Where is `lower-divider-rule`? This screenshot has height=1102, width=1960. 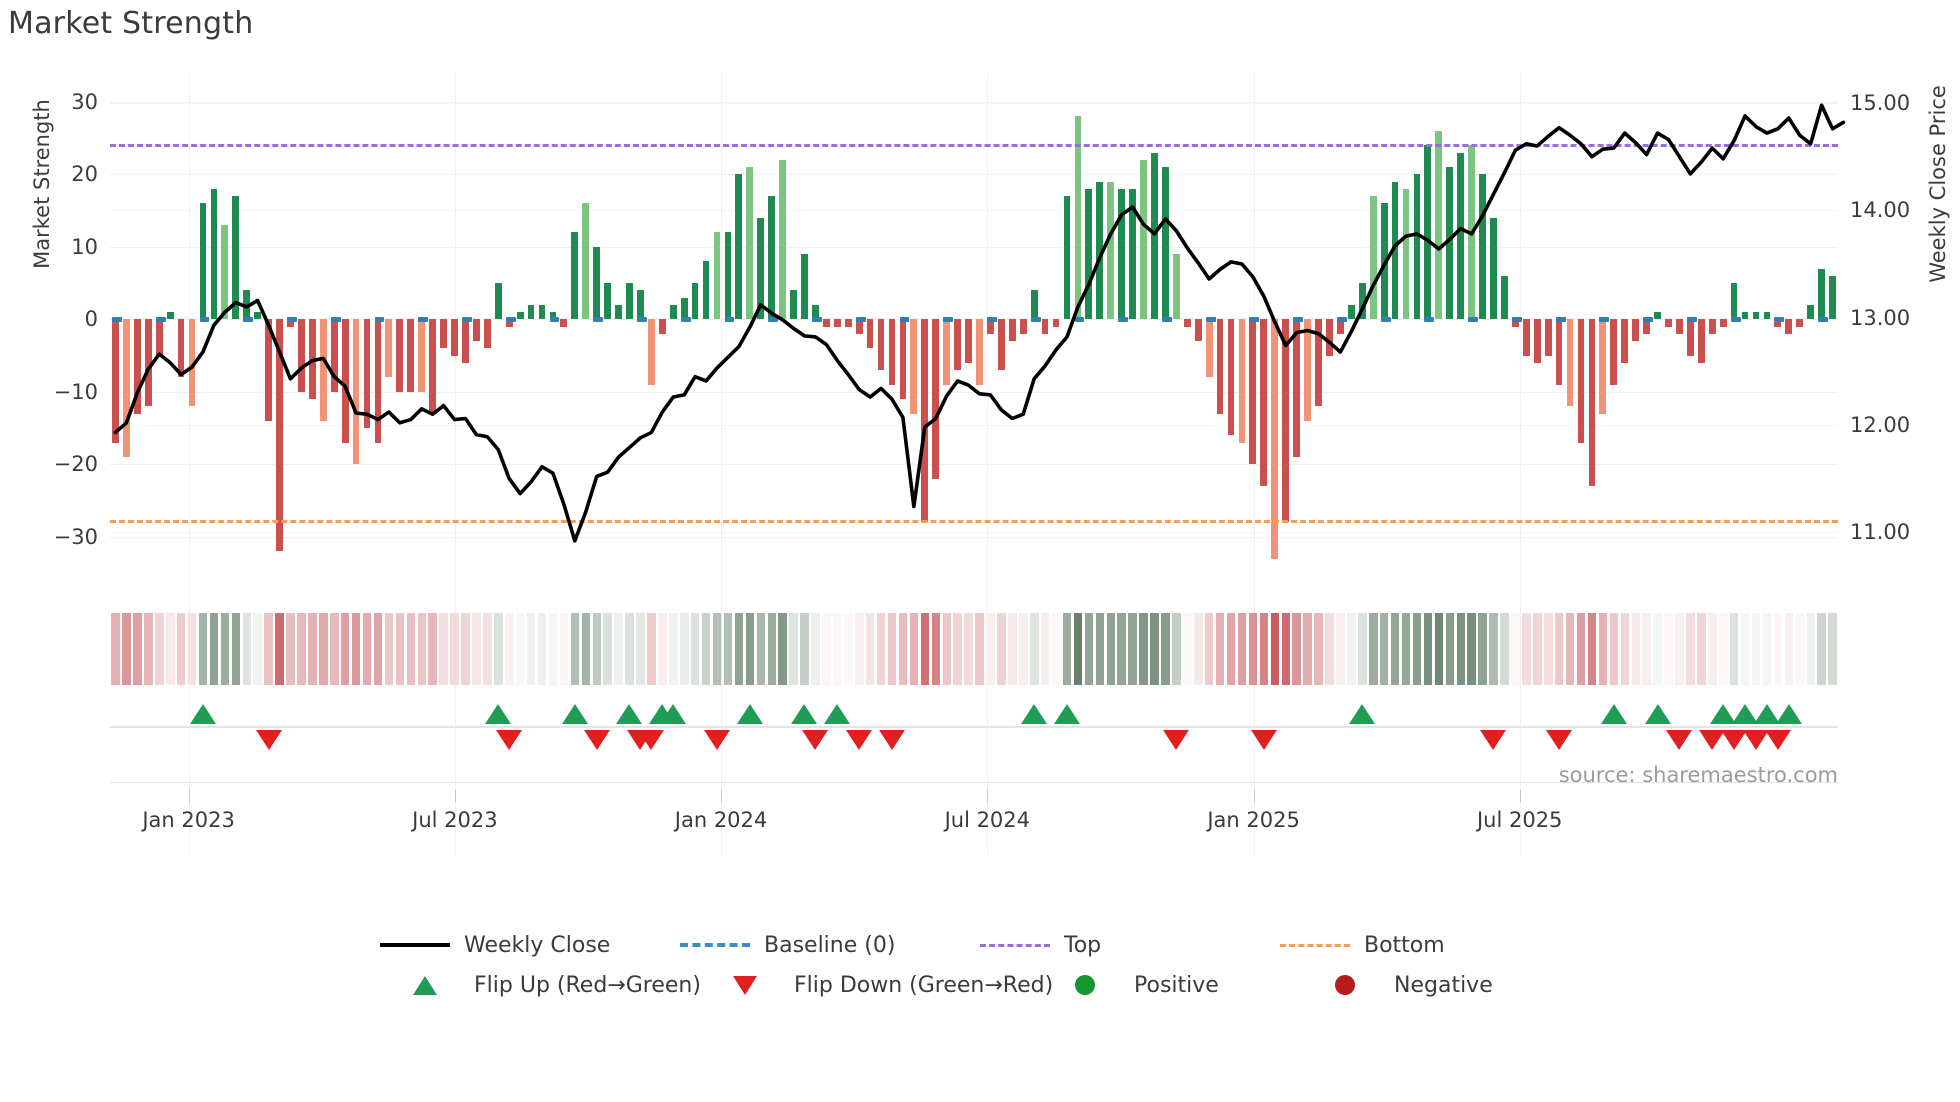
lower-divider-rule is located at coordinates (974, 782).